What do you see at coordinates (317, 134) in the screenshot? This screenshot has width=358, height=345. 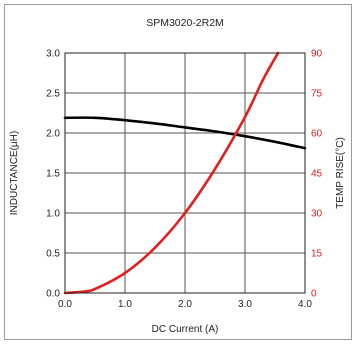 I see `y-tick-label-right: 60` at bounding box center [317, 134].